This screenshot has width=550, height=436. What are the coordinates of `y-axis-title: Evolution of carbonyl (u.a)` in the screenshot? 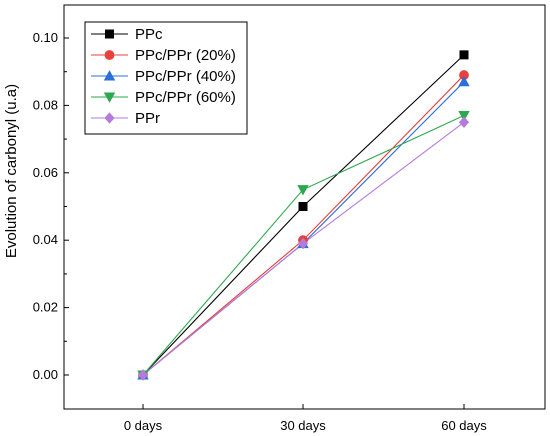 It's located at (11, 171).